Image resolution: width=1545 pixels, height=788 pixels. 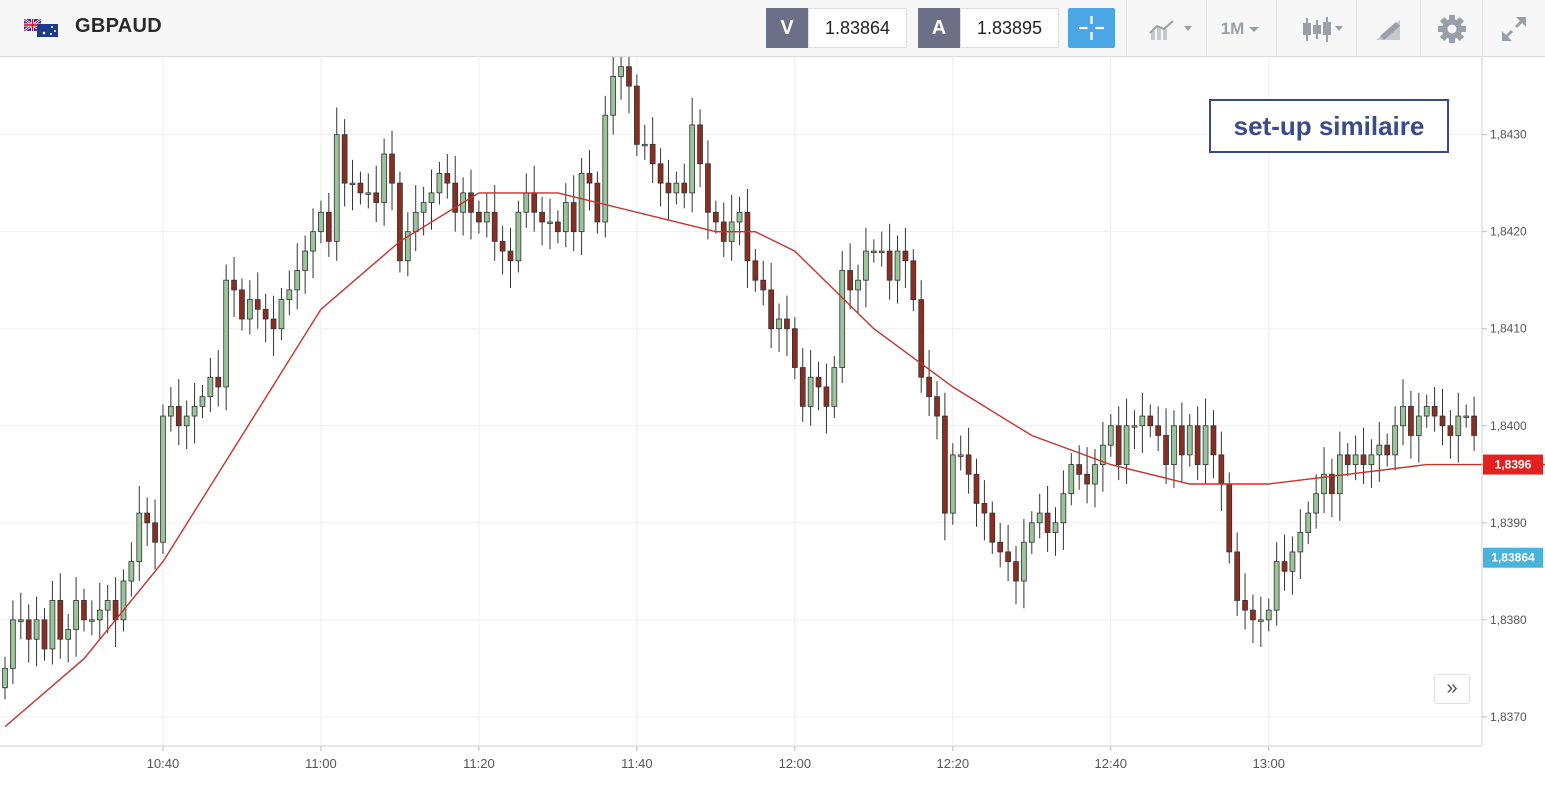 I want to click on price-tag, so click(x=1513, y=464).